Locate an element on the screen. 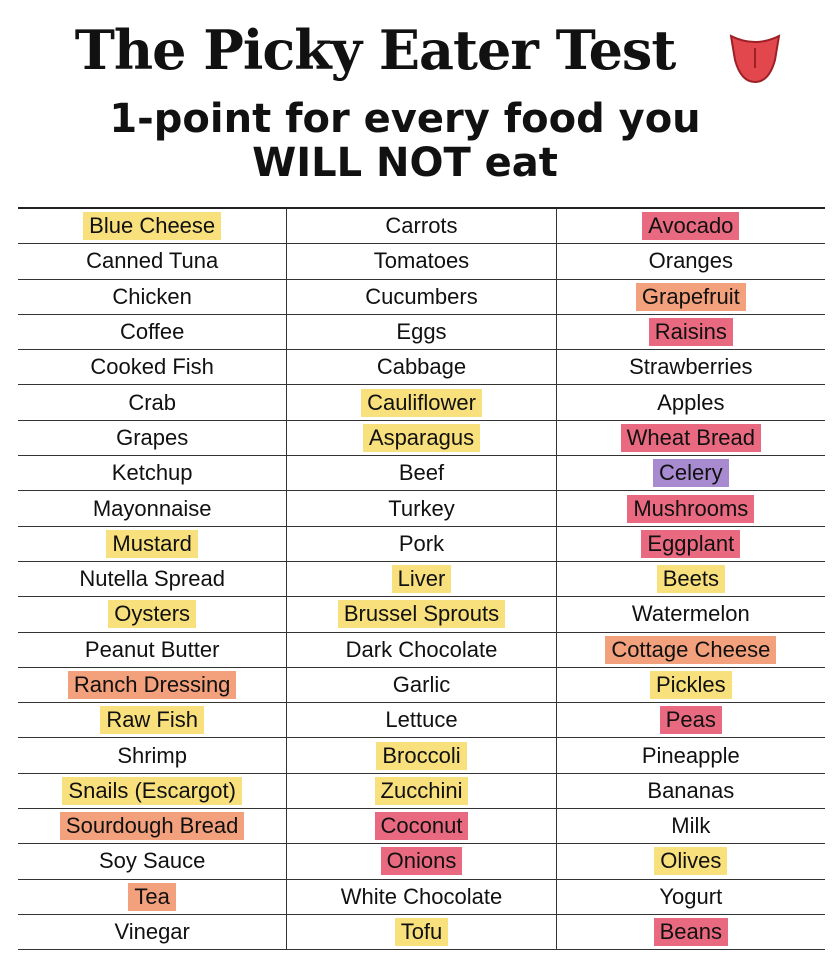  table-cell: Watermelon is located at coordinates (691, 614).